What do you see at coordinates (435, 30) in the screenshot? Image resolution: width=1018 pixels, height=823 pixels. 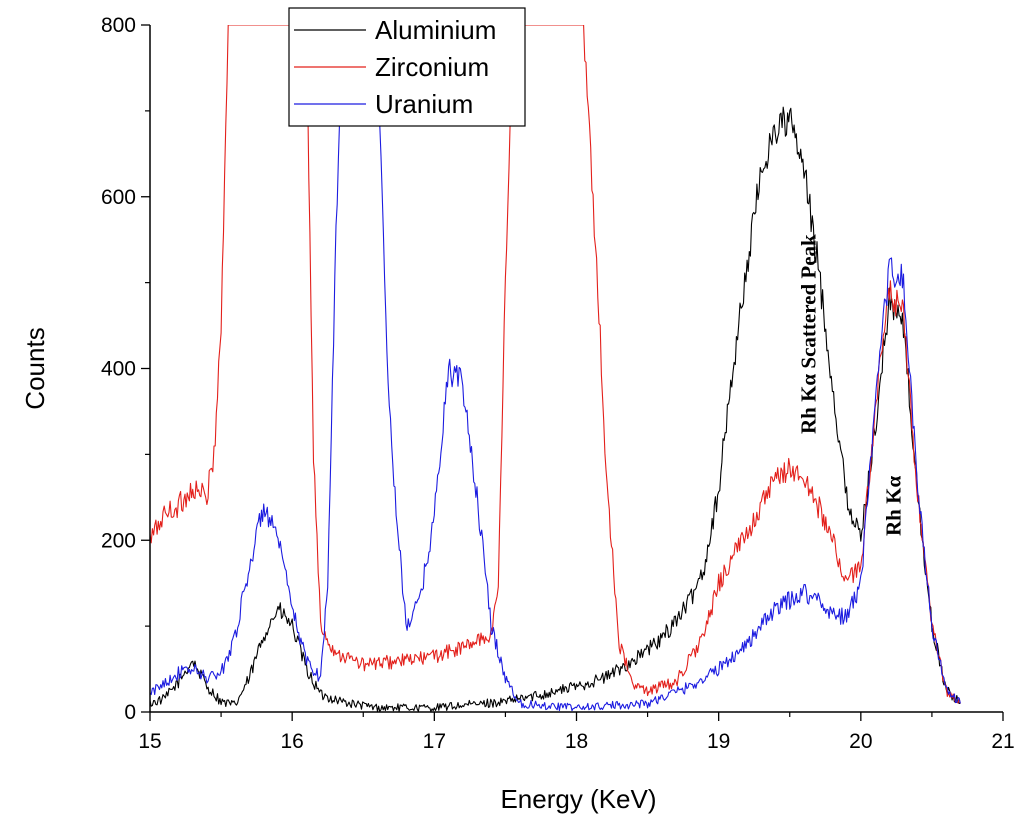 I see `legend-label-aluminium: Aluminium` at bounding box center [435, 30].